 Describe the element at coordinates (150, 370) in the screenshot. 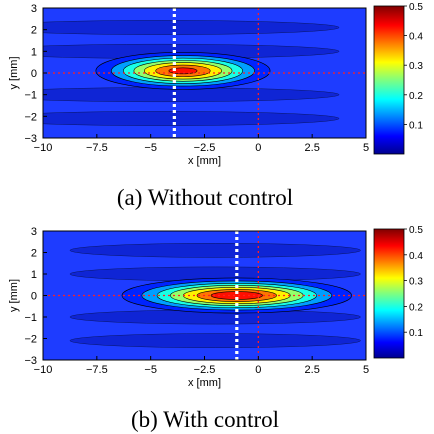

I see `panel-b-x-tick-label: −5` at that location.